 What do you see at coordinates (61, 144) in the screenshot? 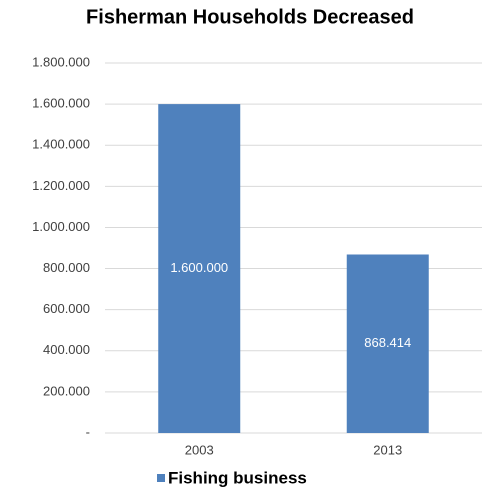
I see `y-tick-label: 1.400.000` at bounding box center [61, 144].